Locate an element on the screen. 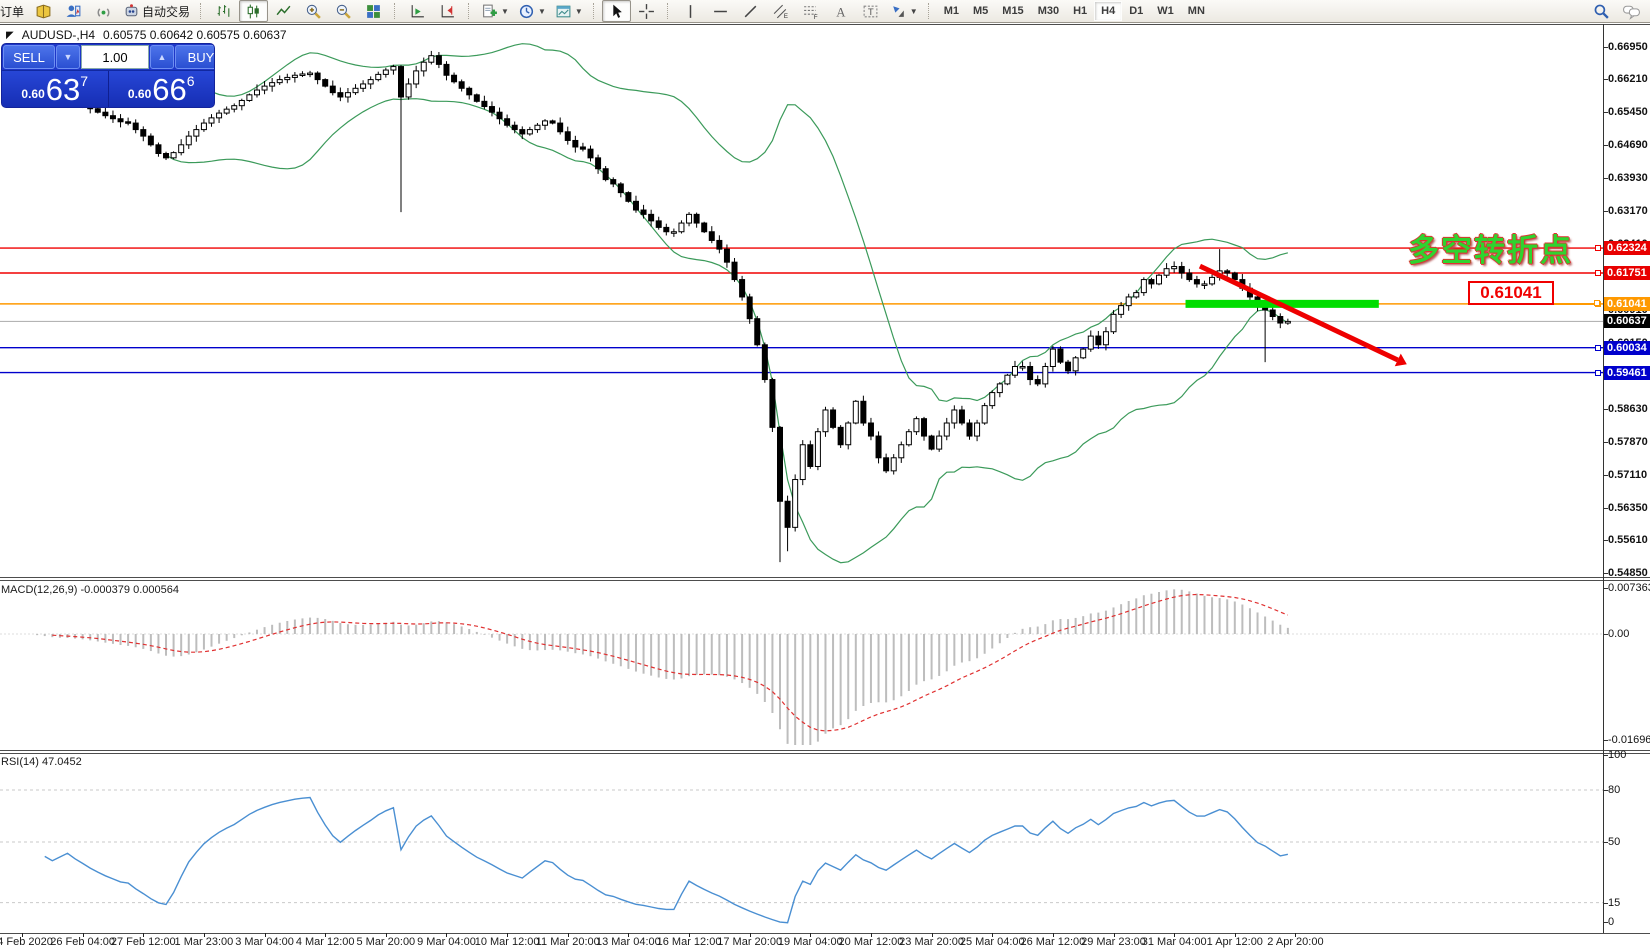  rsi-axis-label: 50 is located at coordinates (1614, 842).